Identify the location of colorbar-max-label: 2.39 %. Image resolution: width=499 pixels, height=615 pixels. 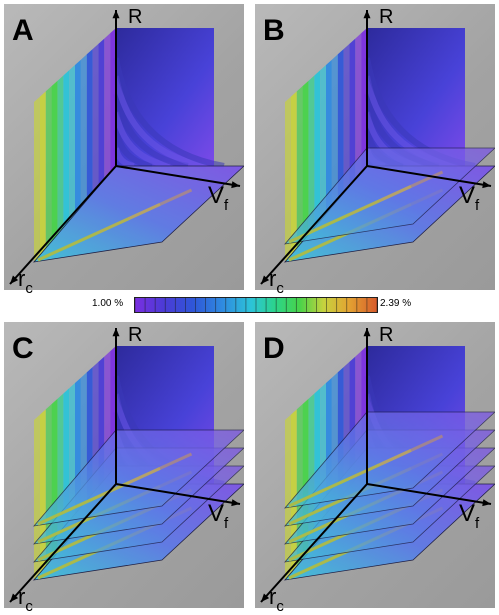
(396, 303).